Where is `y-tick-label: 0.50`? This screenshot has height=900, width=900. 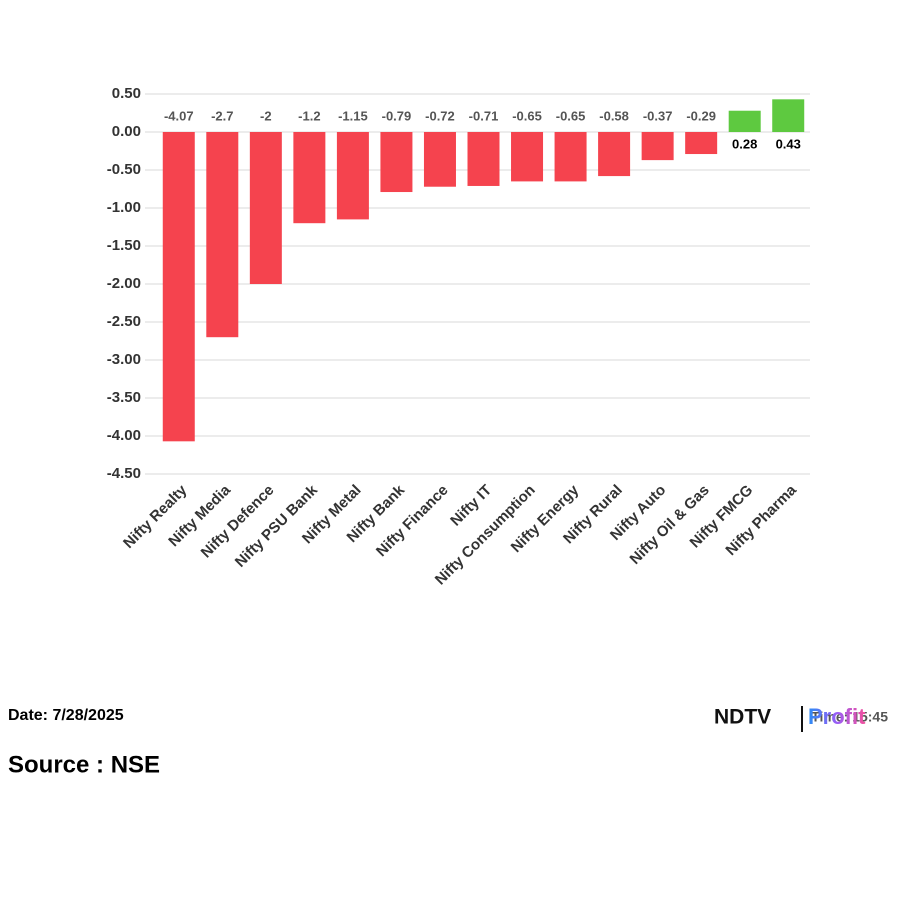 y-tick-label: 0.50 is located at coordinates (126, 93).